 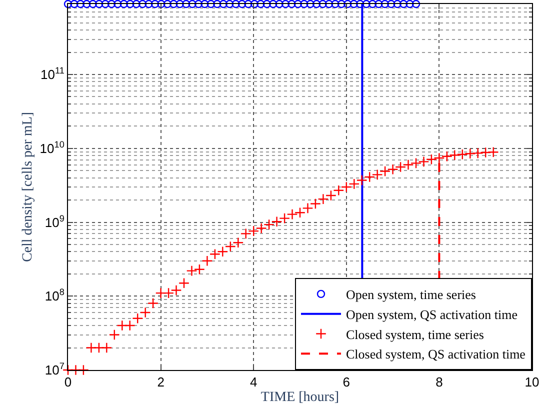 I want to click on legend-label: Closed system, time series, so click(x=415, y=334).